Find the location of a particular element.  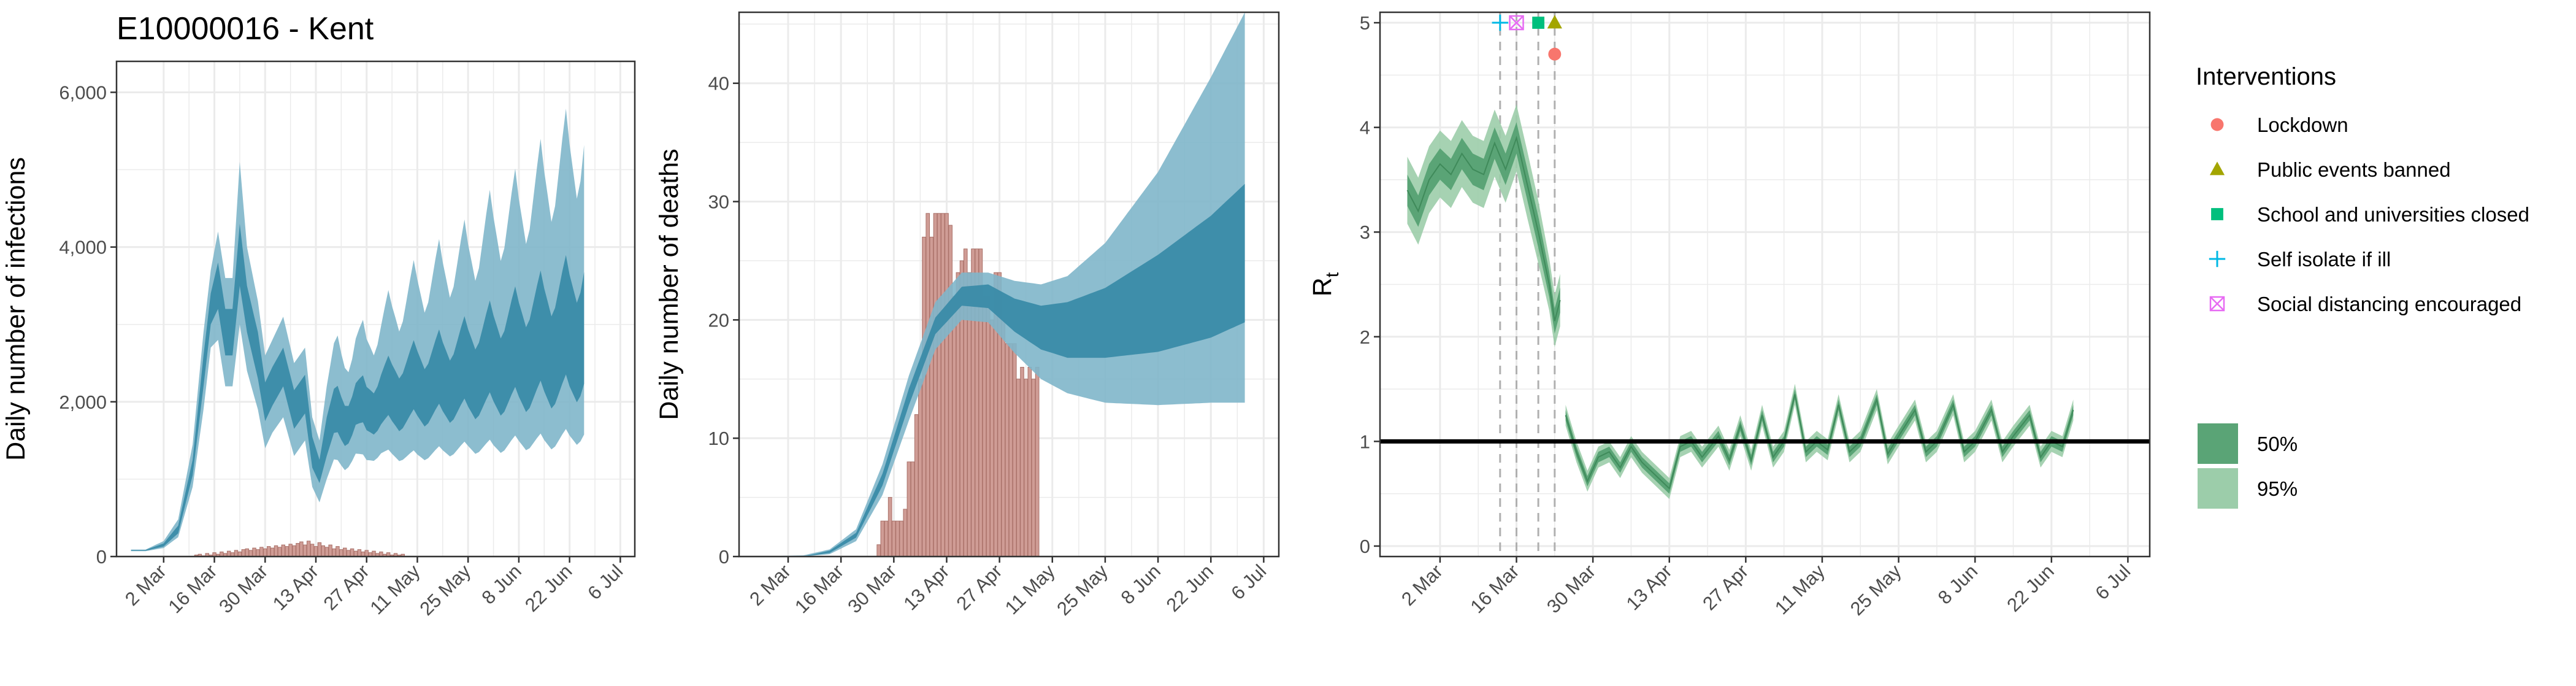

legend-item: Self isolate if ill is located at coordinates (2300, 259).